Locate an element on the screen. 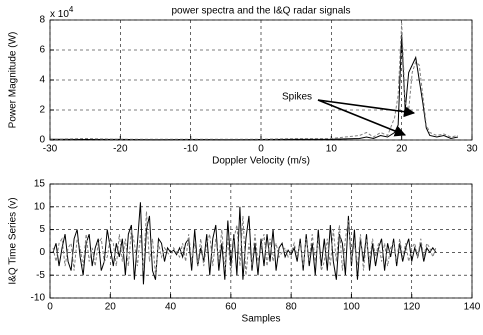  x-tick-label: 40 is located at coordinates (171, 307).